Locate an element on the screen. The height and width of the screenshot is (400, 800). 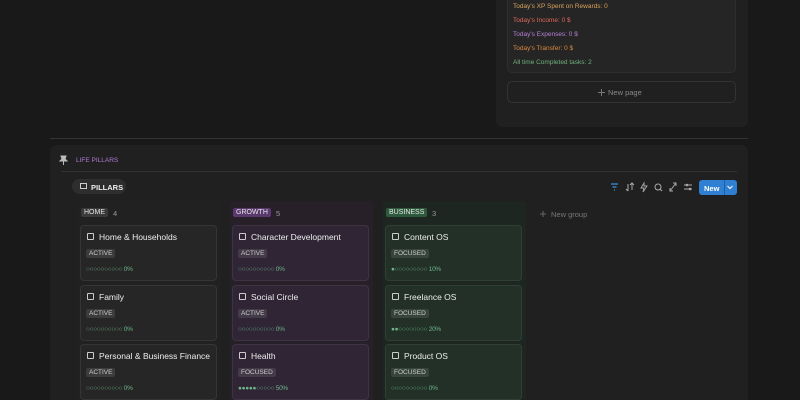
card-title: Product OS is located at coordinates (426, 356).